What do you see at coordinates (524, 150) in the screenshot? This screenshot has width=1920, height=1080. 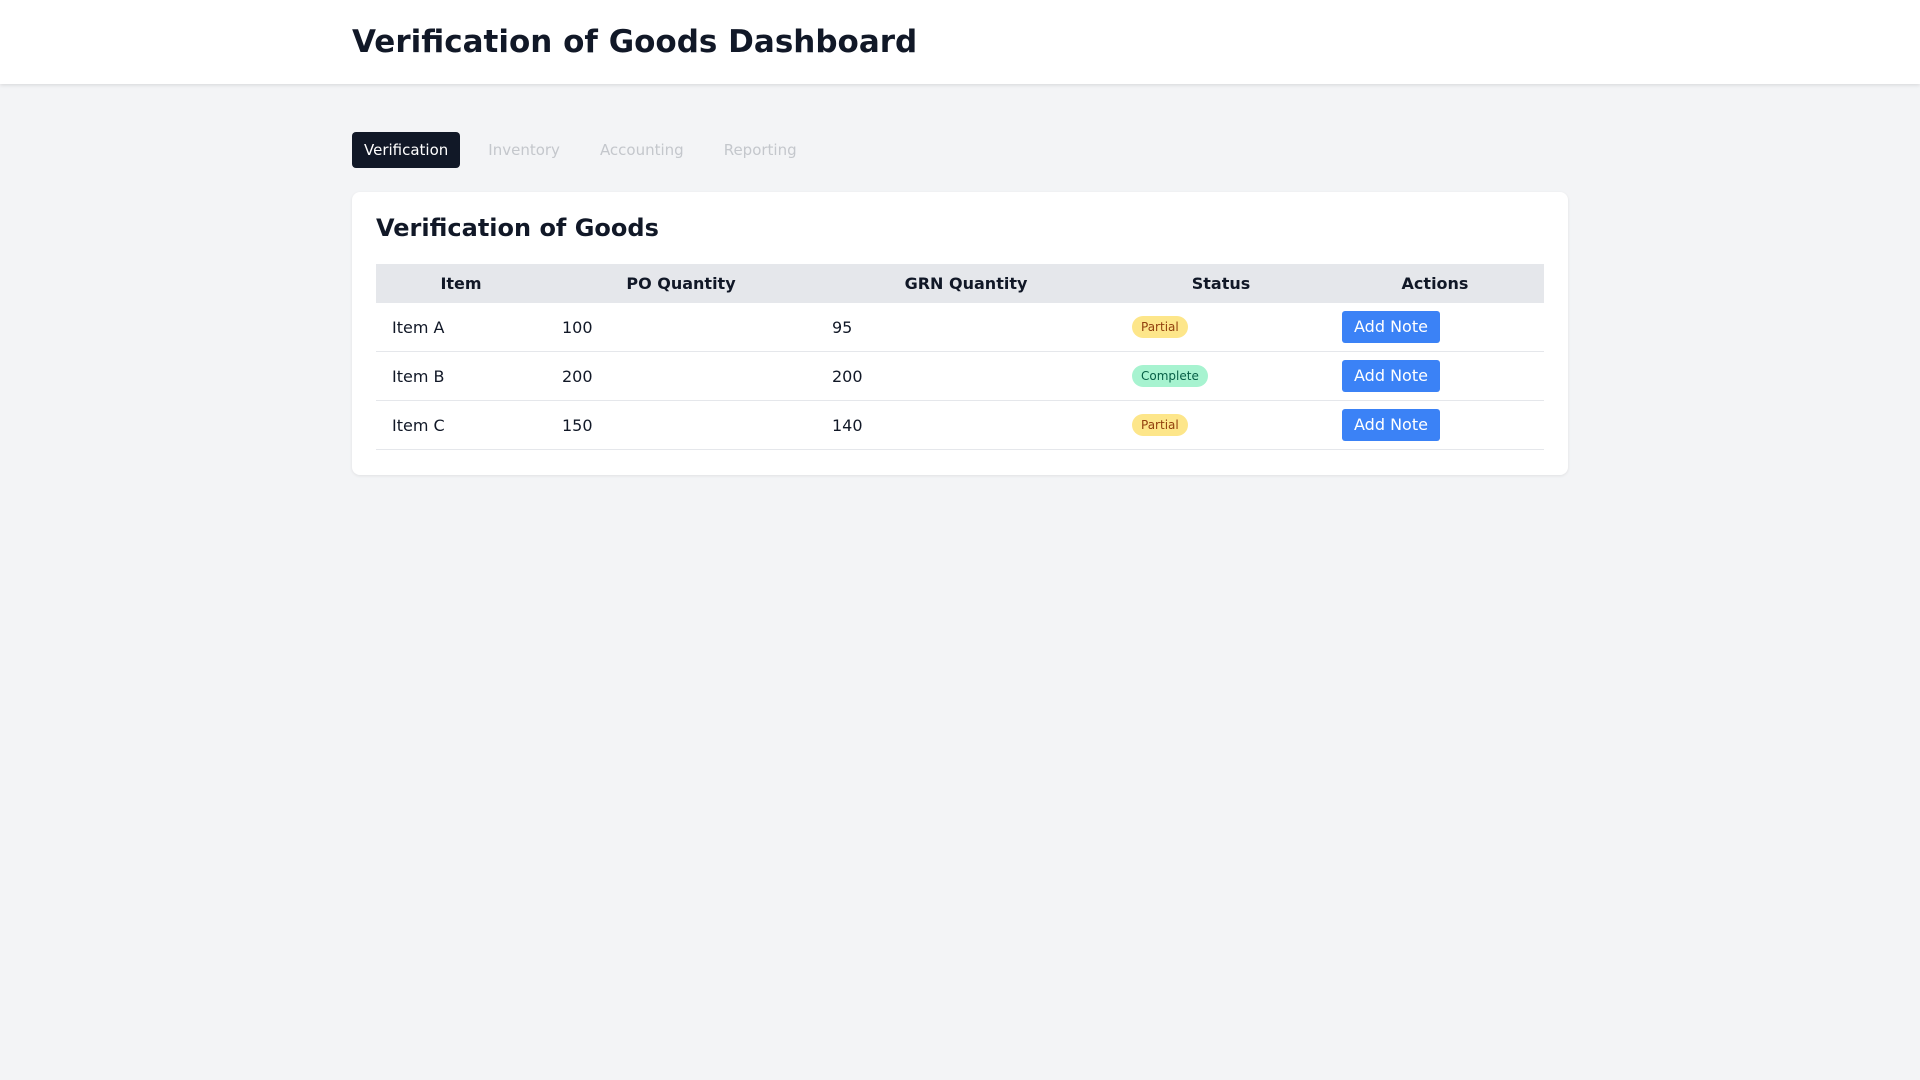 I see `tab-inventory: Inventory` at bounding box center [524, 150].